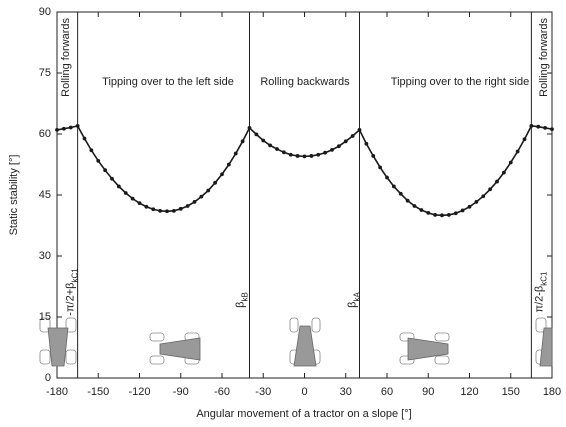  I want to click on annotation: Tipping over to the right side, so click(460, 82).